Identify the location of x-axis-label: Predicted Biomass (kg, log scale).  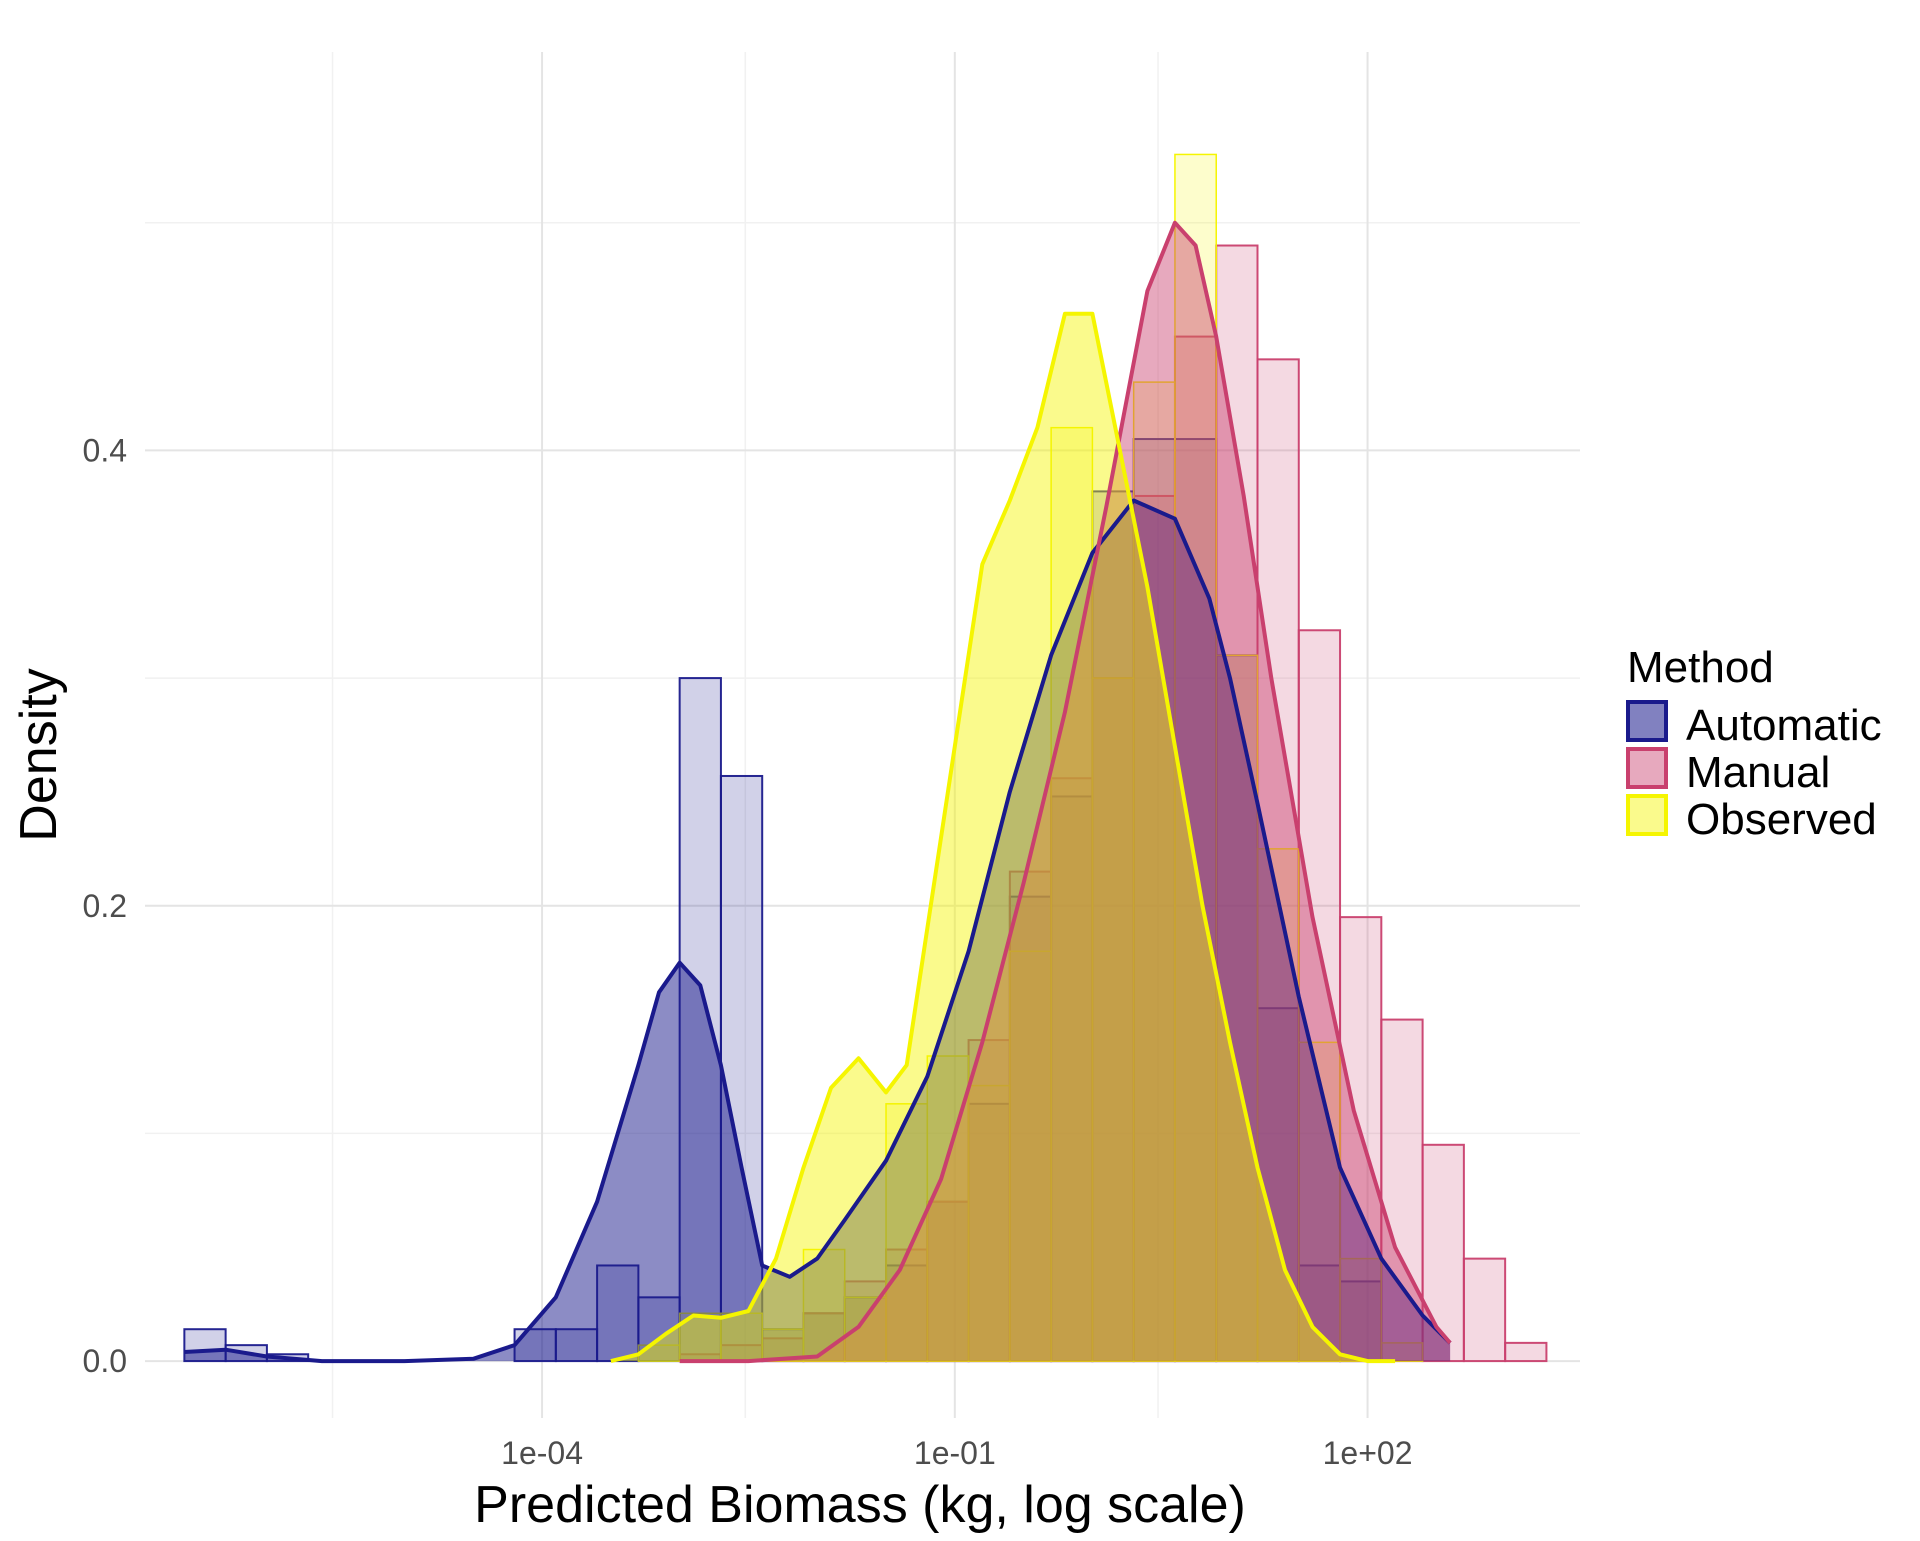
(860, 1505).